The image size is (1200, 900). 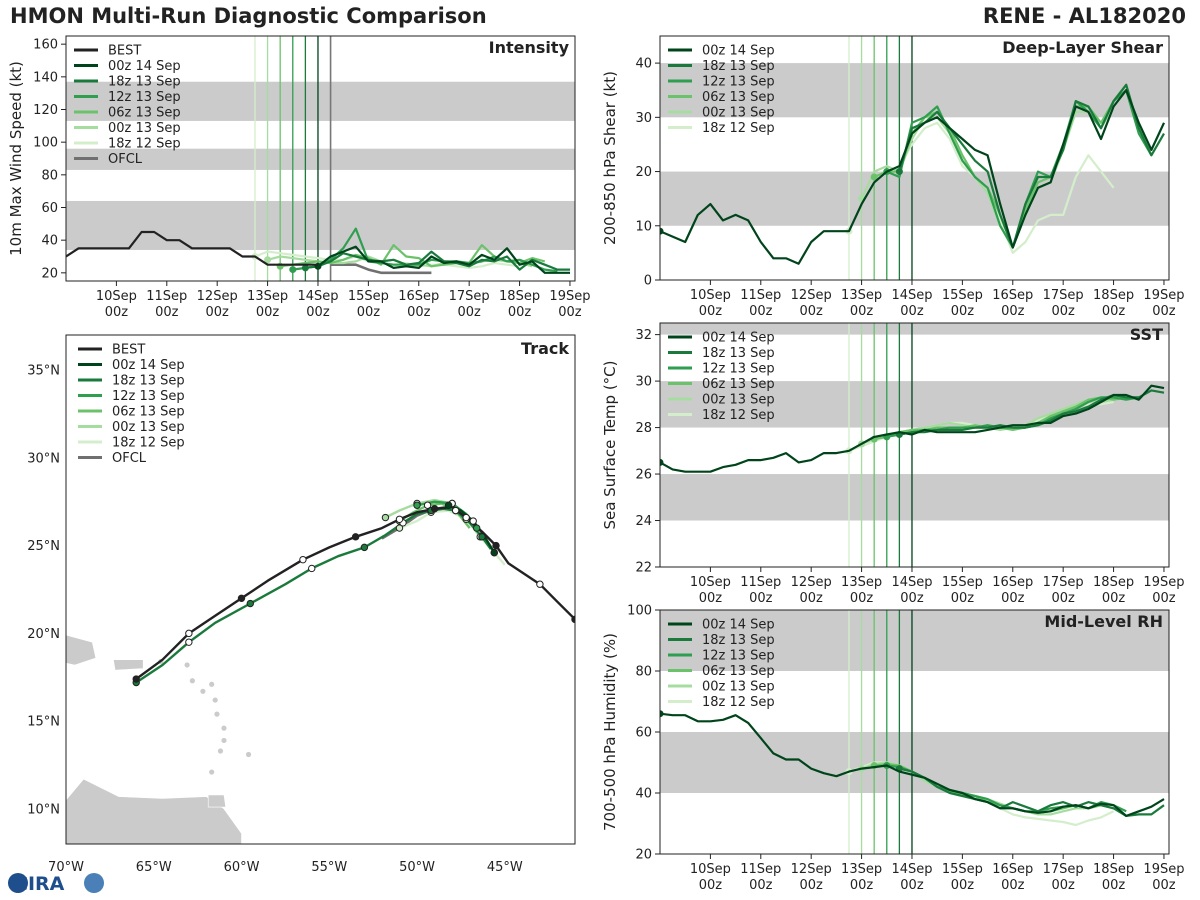 I want to click on sst-xtick-label: 11Sep, so click(x=760, y=582).